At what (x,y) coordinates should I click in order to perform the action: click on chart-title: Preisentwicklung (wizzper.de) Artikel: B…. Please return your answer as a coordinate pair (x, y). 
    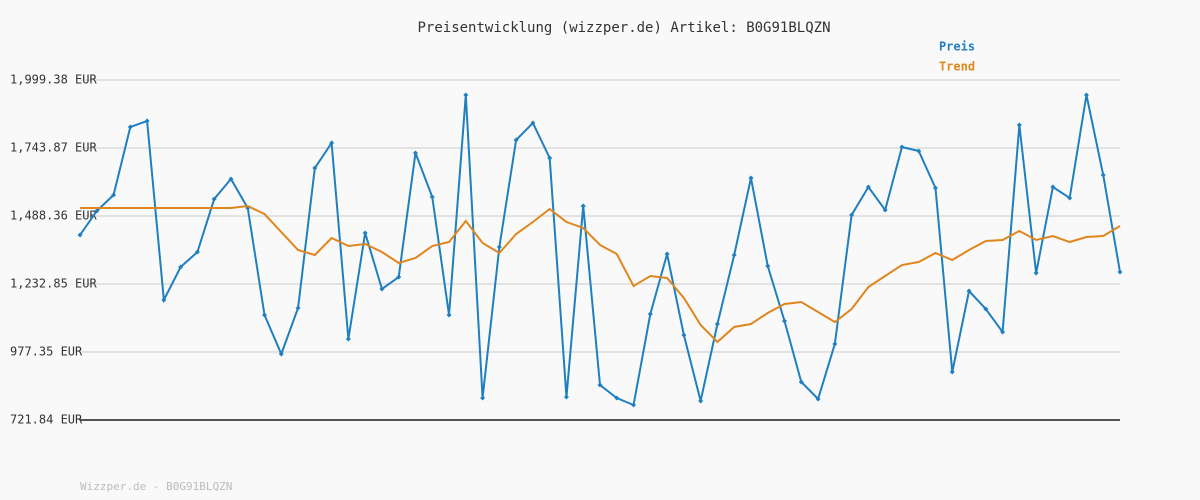
    Looking at the image, I should click on (623, 28).